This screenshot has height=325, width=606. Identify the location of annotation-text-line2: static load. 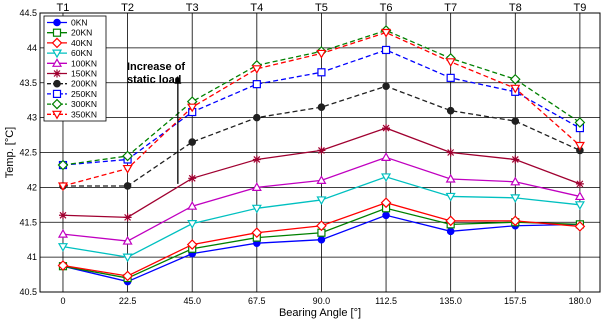
(154, 80).